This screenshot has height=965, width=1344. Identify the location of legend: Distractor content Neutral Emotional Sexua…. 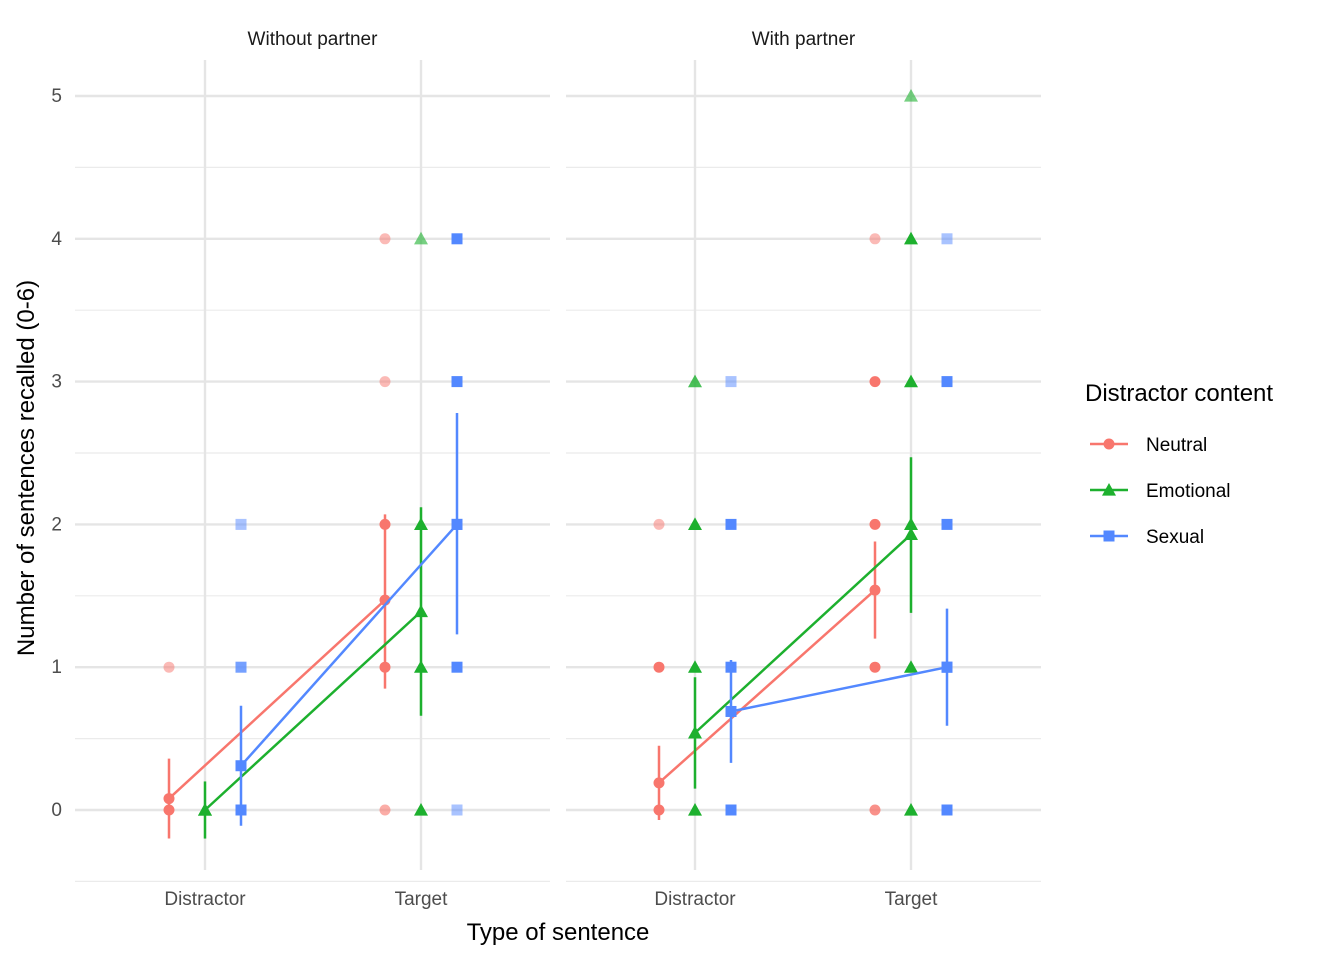
(1179, 464).